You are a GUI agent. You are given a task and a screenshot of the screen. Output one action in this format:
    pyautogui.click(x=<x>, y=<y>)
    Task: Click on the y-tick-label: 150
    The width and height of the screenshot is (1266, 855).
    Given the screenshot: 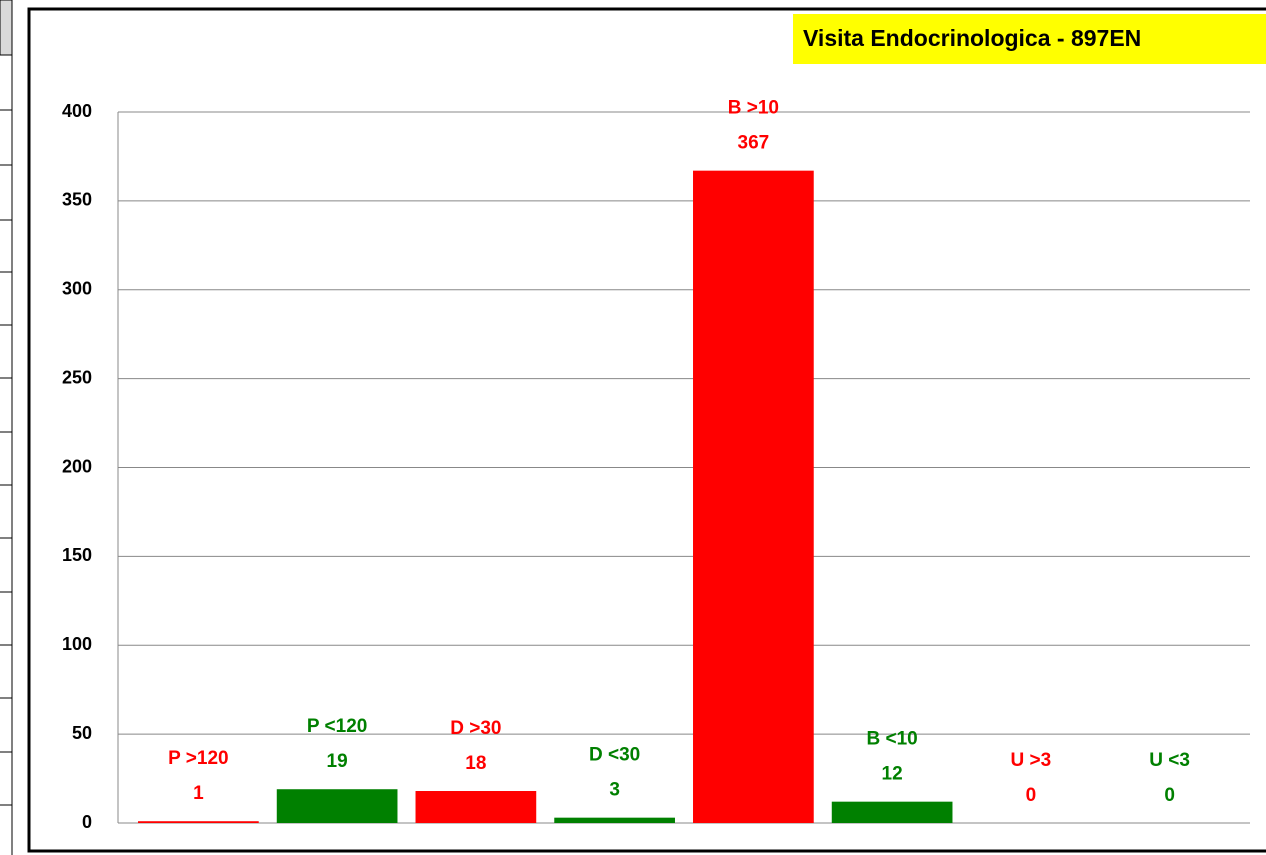 What is the action you would take?
    pyautogui.click(x=77, y=555)
    